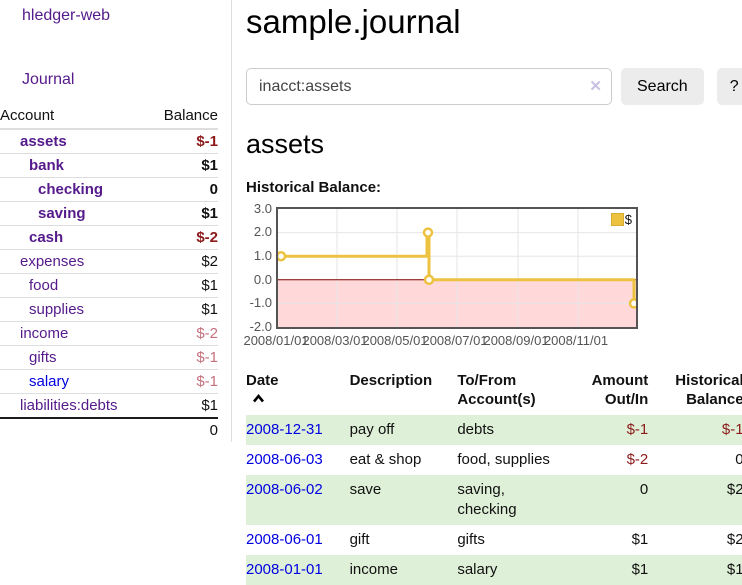 This screenshot has width=742, height=585. Describe the element at coordinates (62, 213) in the screenshot. I see `account-link-saving: saving` at that location.